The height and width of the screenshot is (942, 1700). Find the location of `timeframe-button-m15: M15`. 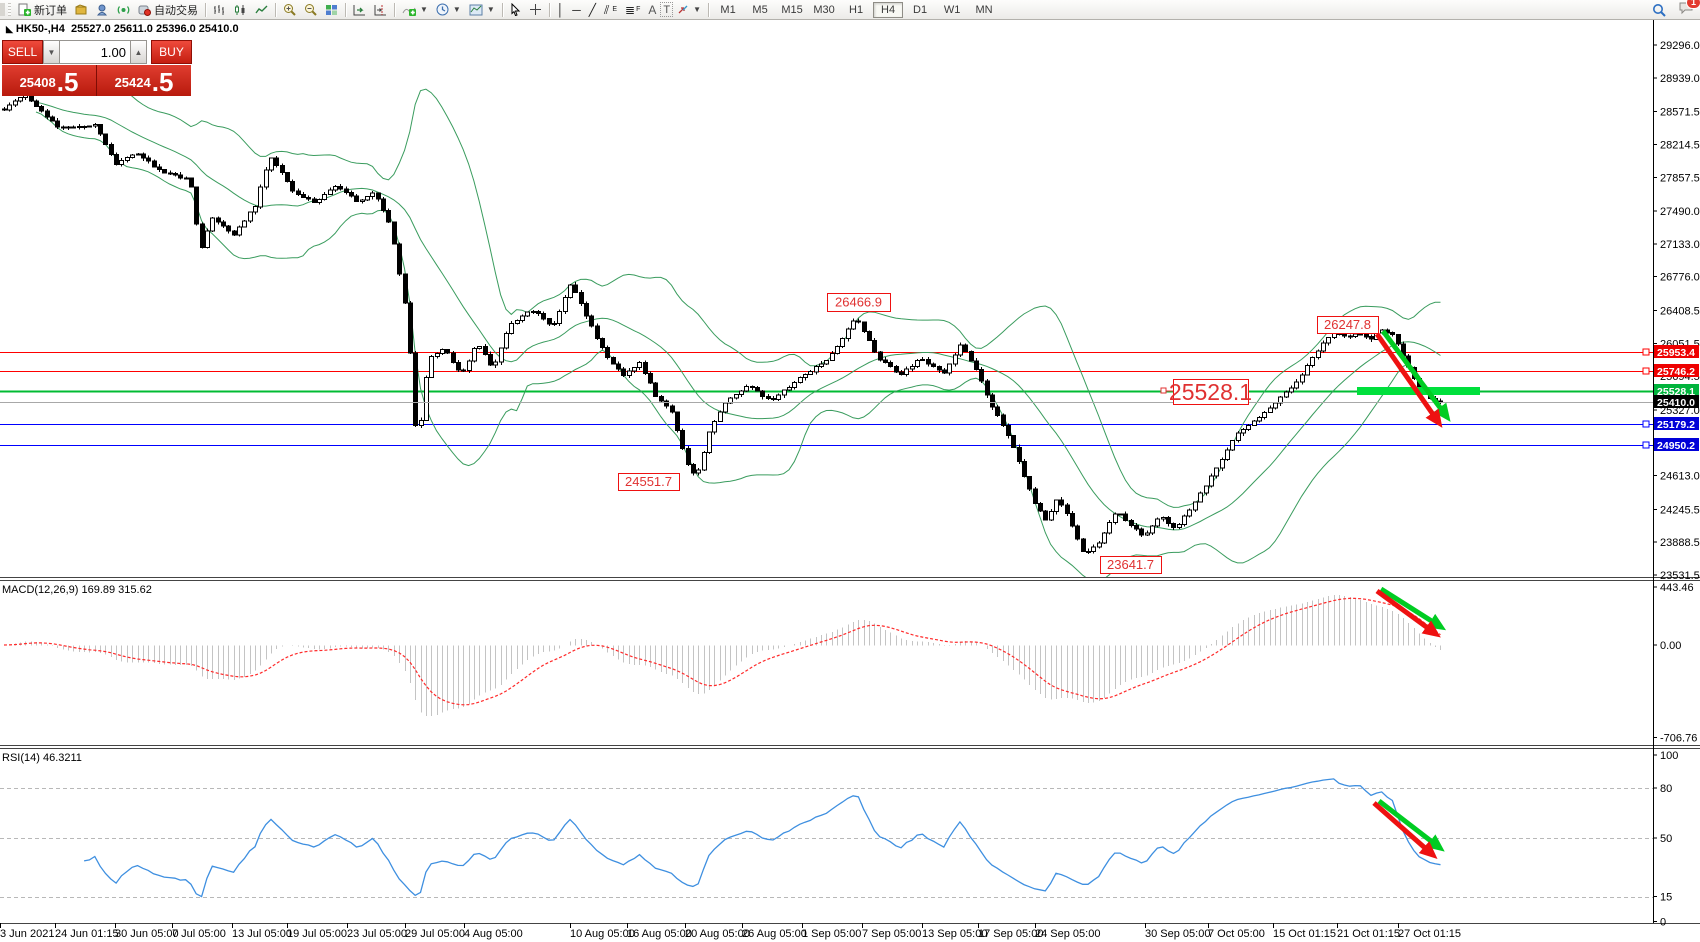

timeframe-button-m15: M15 is located at coordinates (792, 9).